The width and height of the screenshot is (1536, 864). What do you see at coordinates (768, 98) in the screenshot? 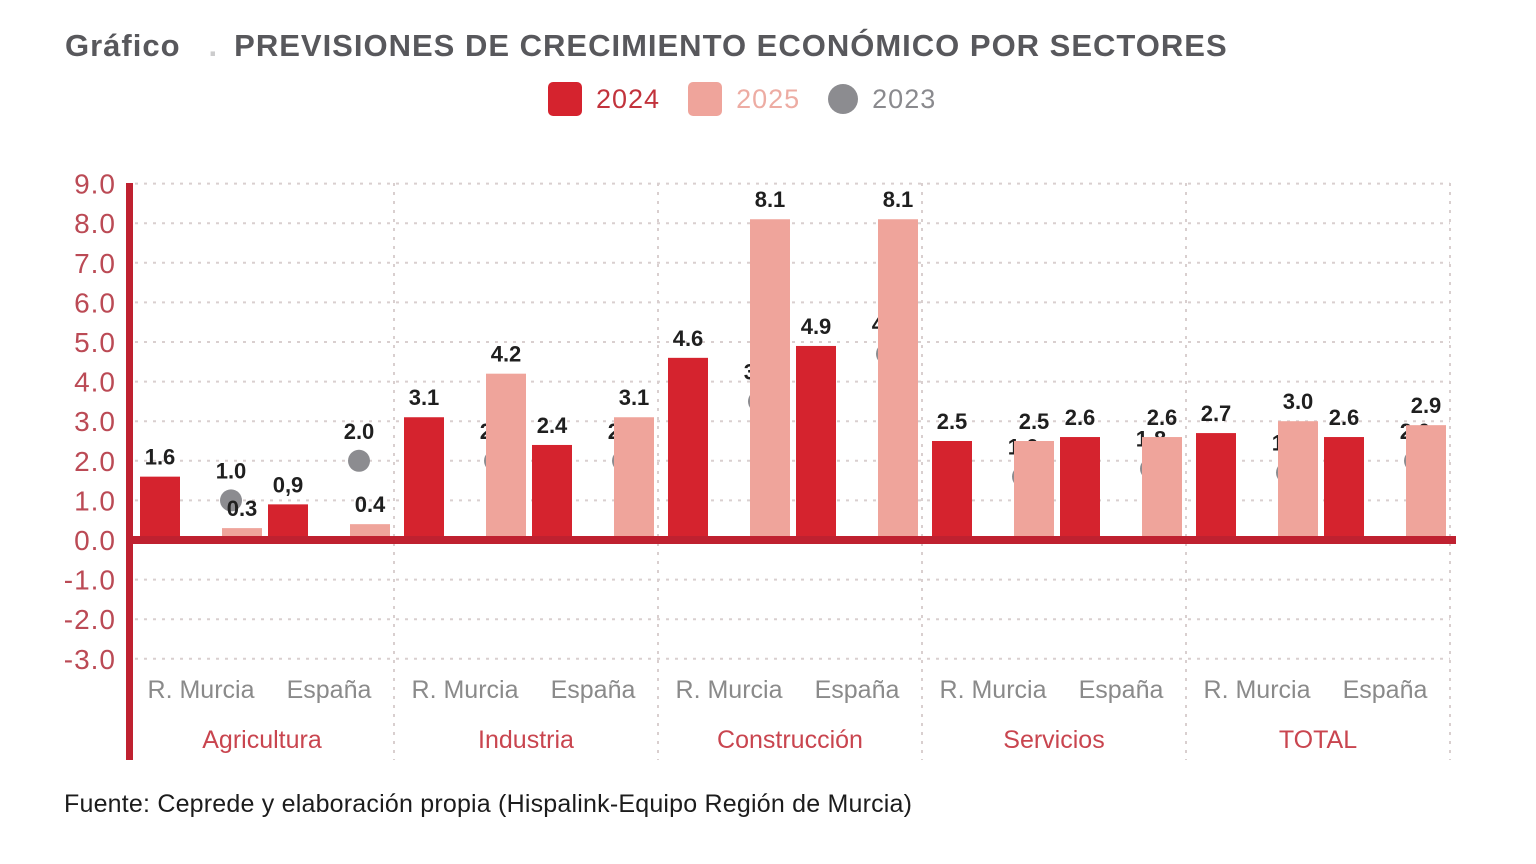
I see `legend-label-2025: 2025` at bounding box center [768, 98].